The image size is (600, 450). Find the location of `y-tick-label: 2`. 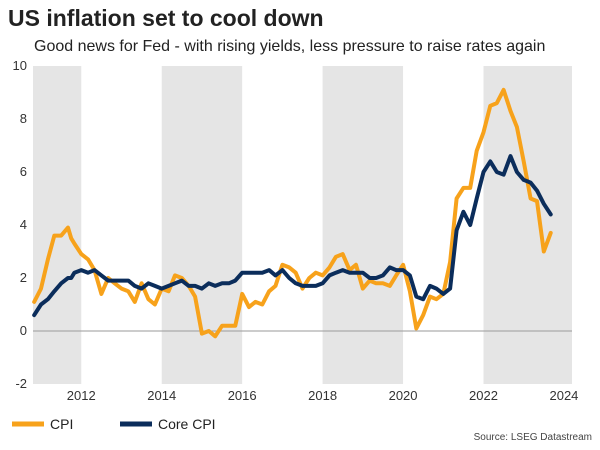

y-tick-label: 2 is located at coordinates (23, 277).